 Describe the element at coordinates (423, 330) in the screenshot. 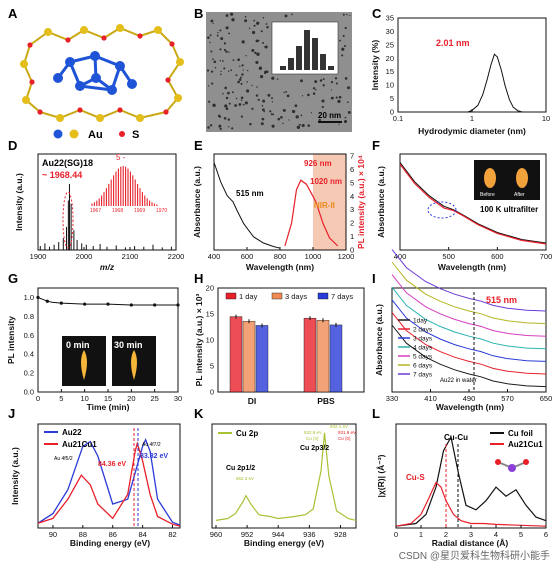

I see `i-legend-label-1: 2 days` at that location.